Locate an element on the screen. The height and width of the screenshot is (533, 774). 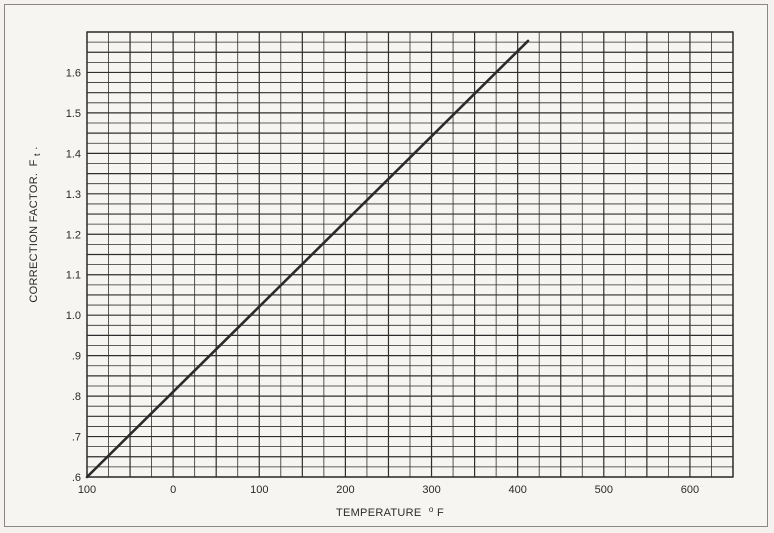
x-axis-title-text: TEMPERATURE is located at coordinates (379, 513).